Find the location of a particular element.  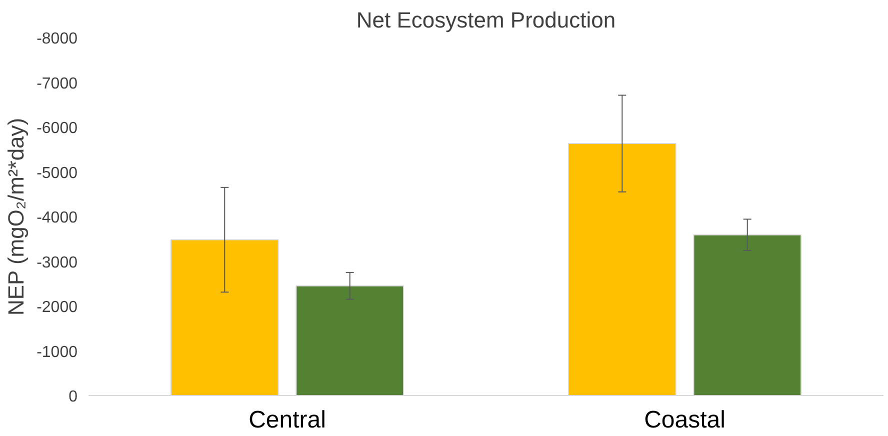

y-tick-label: 0 is located at coordinates (73, 397).